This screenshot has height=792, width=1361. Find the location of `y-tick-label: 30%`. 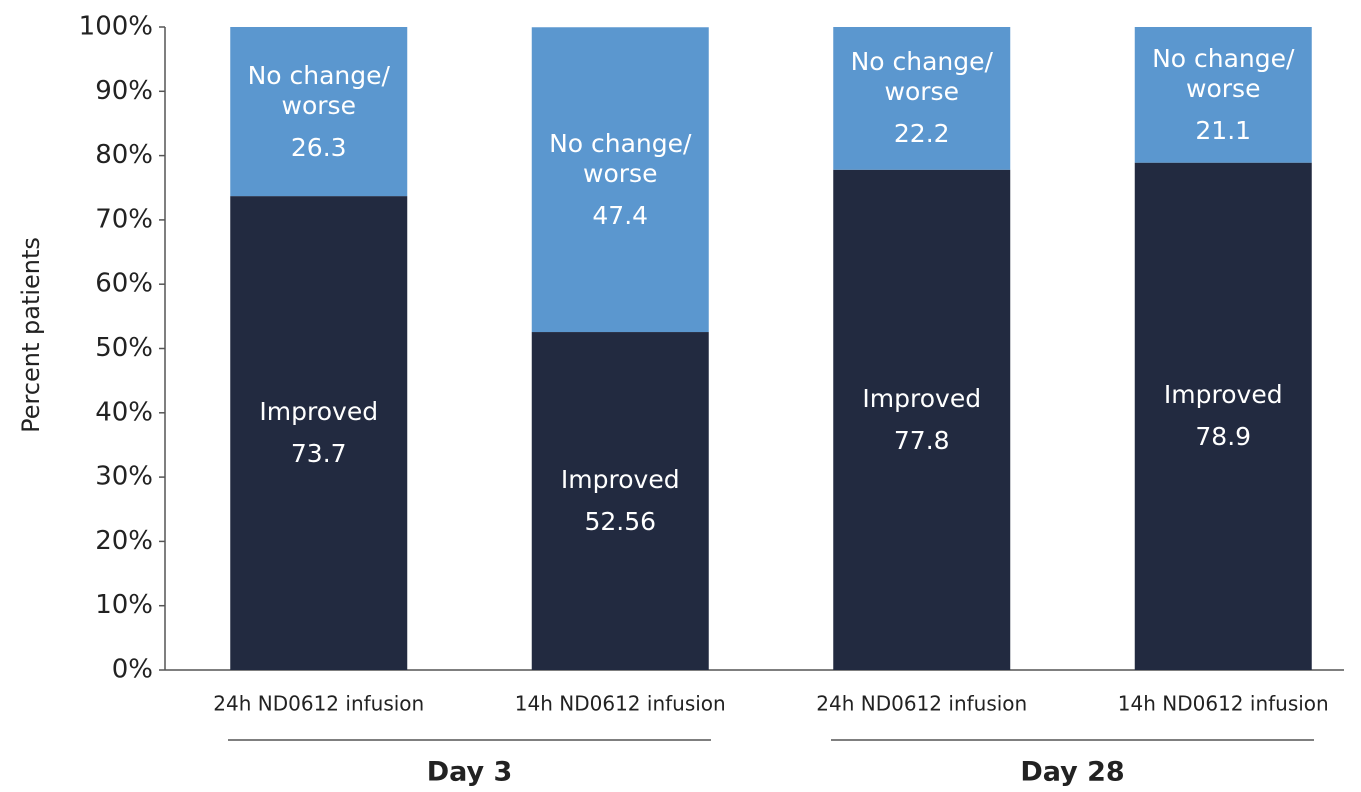

y-tick-label: 30% is located at coordinates (124, 477).